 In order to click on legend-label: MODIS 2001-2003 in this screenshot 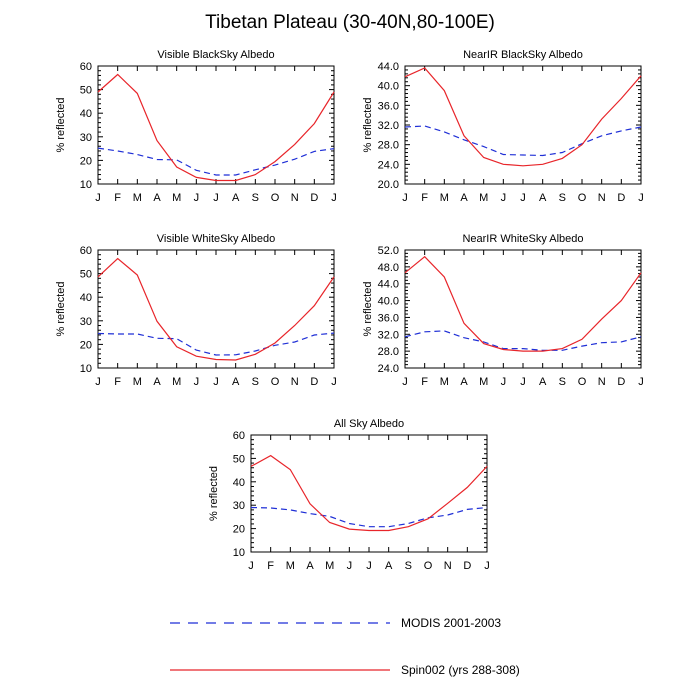, I will do `click(451, 623)`.